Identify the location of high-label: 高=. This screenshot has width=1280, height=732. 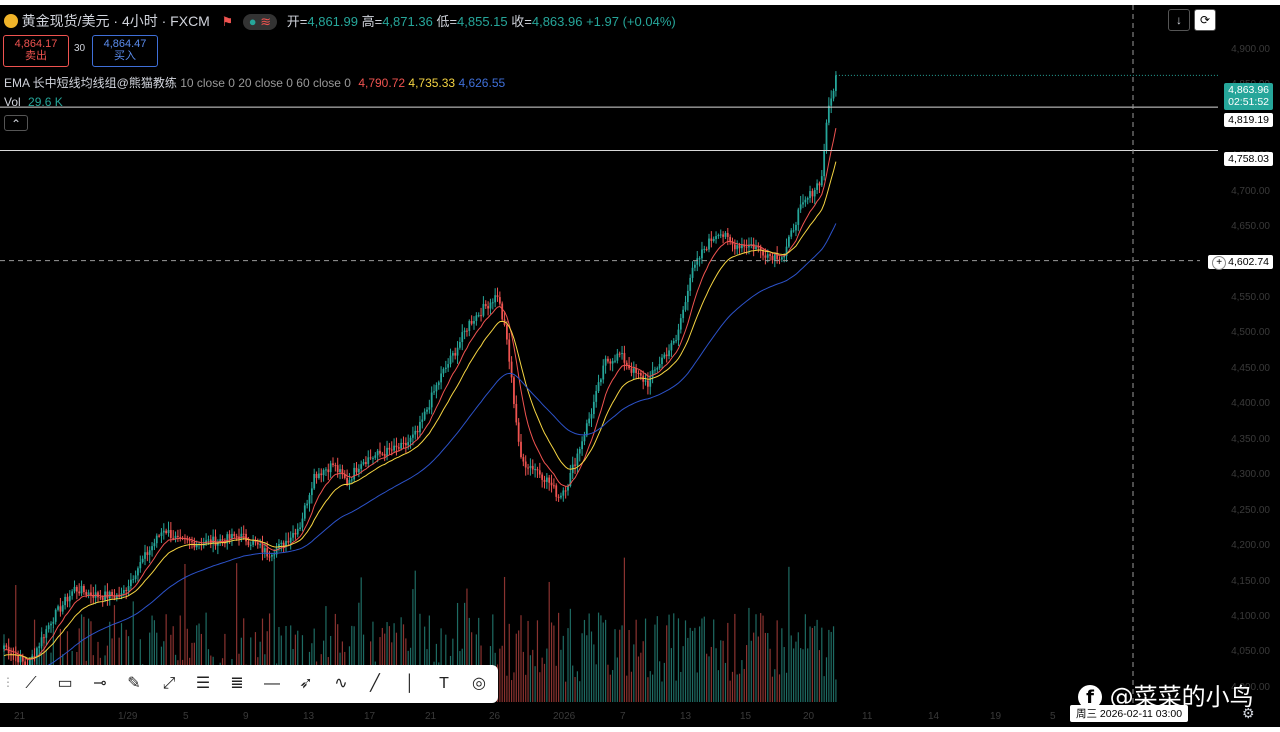
(372, 21).